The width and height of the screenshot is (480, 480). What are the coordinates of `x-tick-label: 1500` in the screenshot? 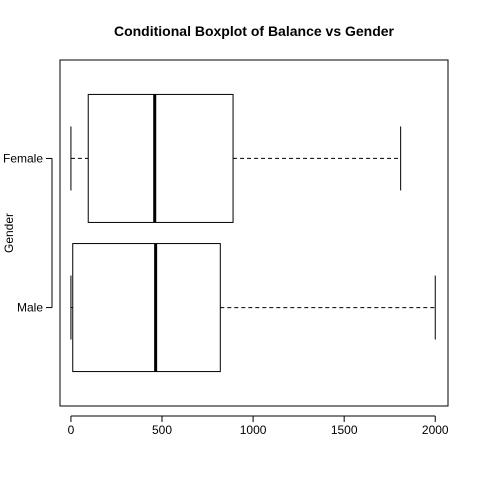 It's located at (344, 430).